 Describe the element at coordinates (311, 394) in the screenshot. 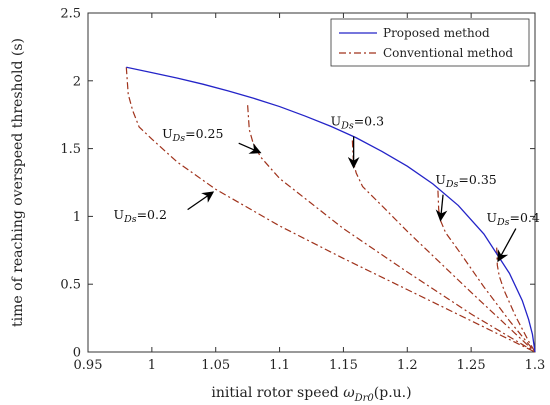

I see `x-axis-label: initial rotor speed ωDr0(p.u.)` at that location.